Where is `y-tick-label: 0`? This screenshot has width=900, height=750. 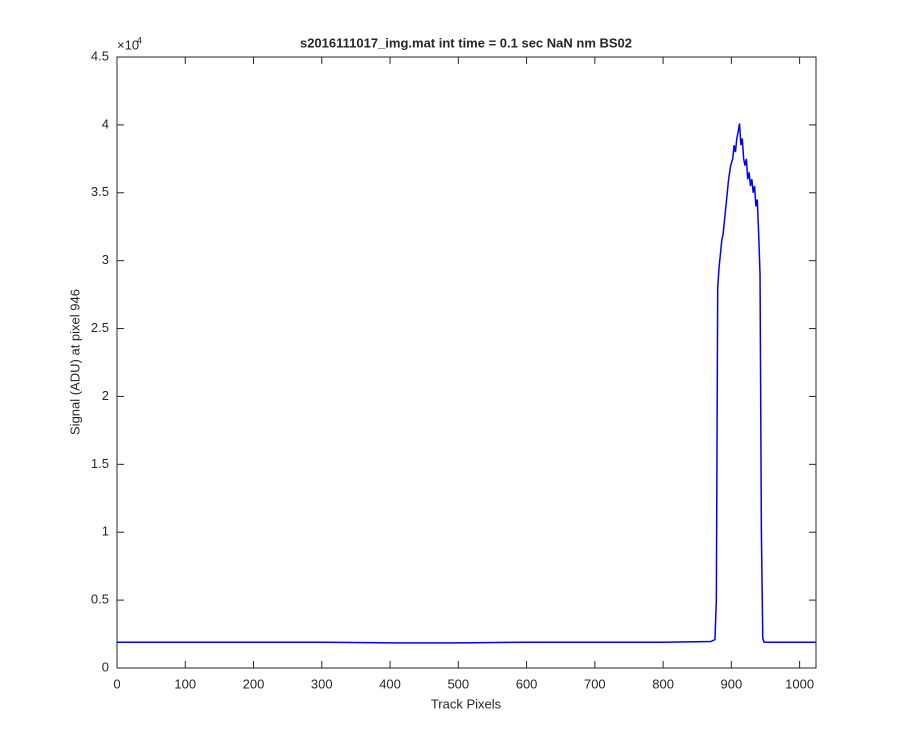
y-tick-label: 0 is located at coordinates (105, 666).